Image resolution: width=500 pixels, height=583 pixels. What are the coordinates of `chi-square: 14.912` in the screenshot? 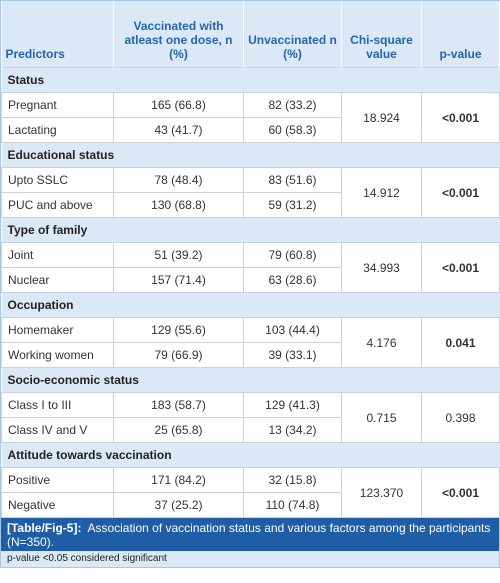 It's located at (381, 192).